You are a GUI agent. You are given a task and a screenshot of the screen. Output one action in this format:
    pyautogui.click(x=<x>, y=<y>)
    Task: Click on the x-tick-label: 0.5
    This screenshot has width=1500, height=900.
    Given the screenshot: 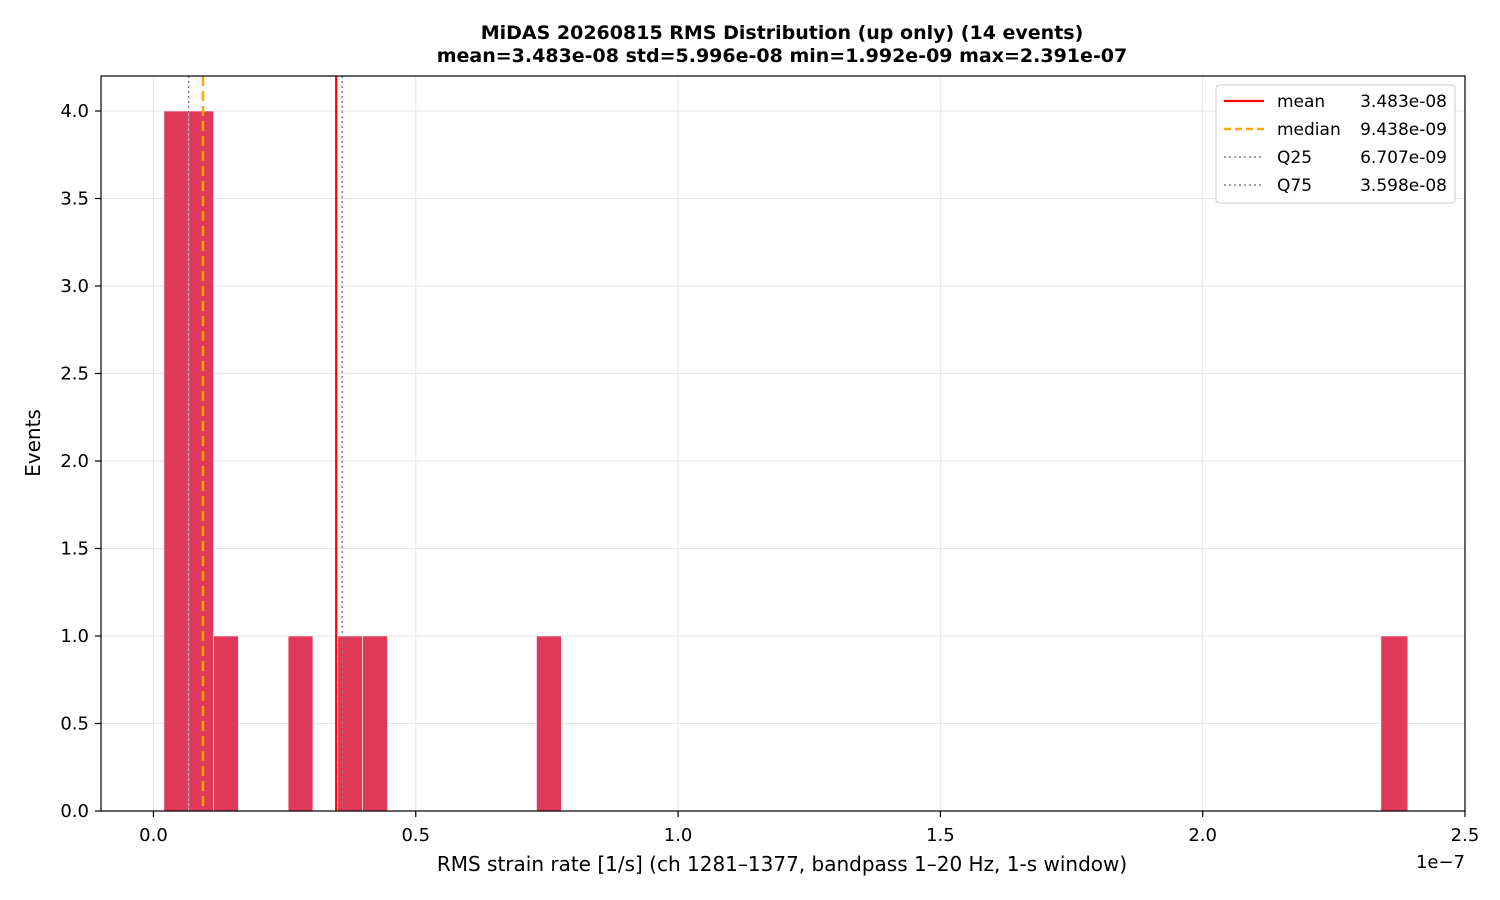 What is the action you would take?
    pyautogui.click(x=415, y=835)
    